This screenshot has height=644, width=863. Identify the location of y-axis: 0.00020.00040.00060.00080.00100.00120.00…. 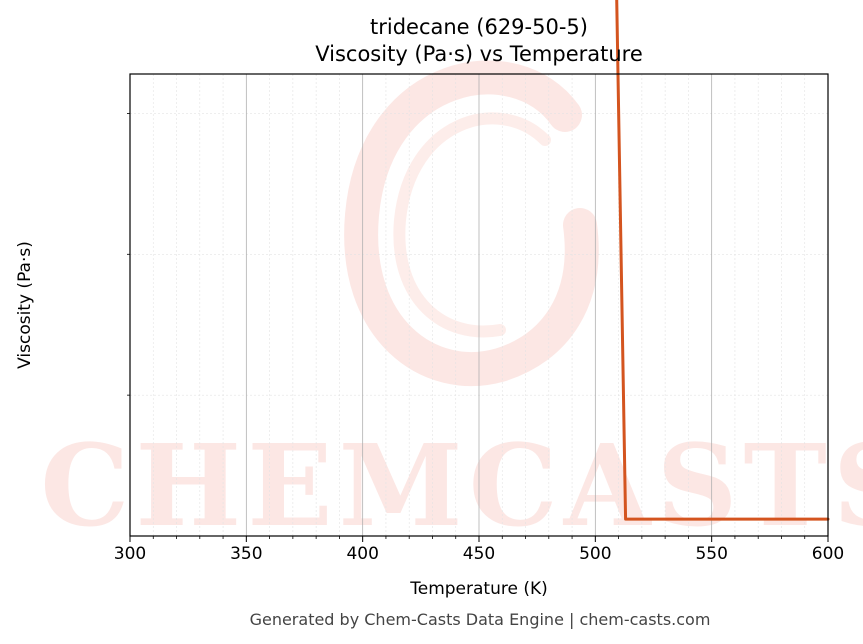
(128, 254).